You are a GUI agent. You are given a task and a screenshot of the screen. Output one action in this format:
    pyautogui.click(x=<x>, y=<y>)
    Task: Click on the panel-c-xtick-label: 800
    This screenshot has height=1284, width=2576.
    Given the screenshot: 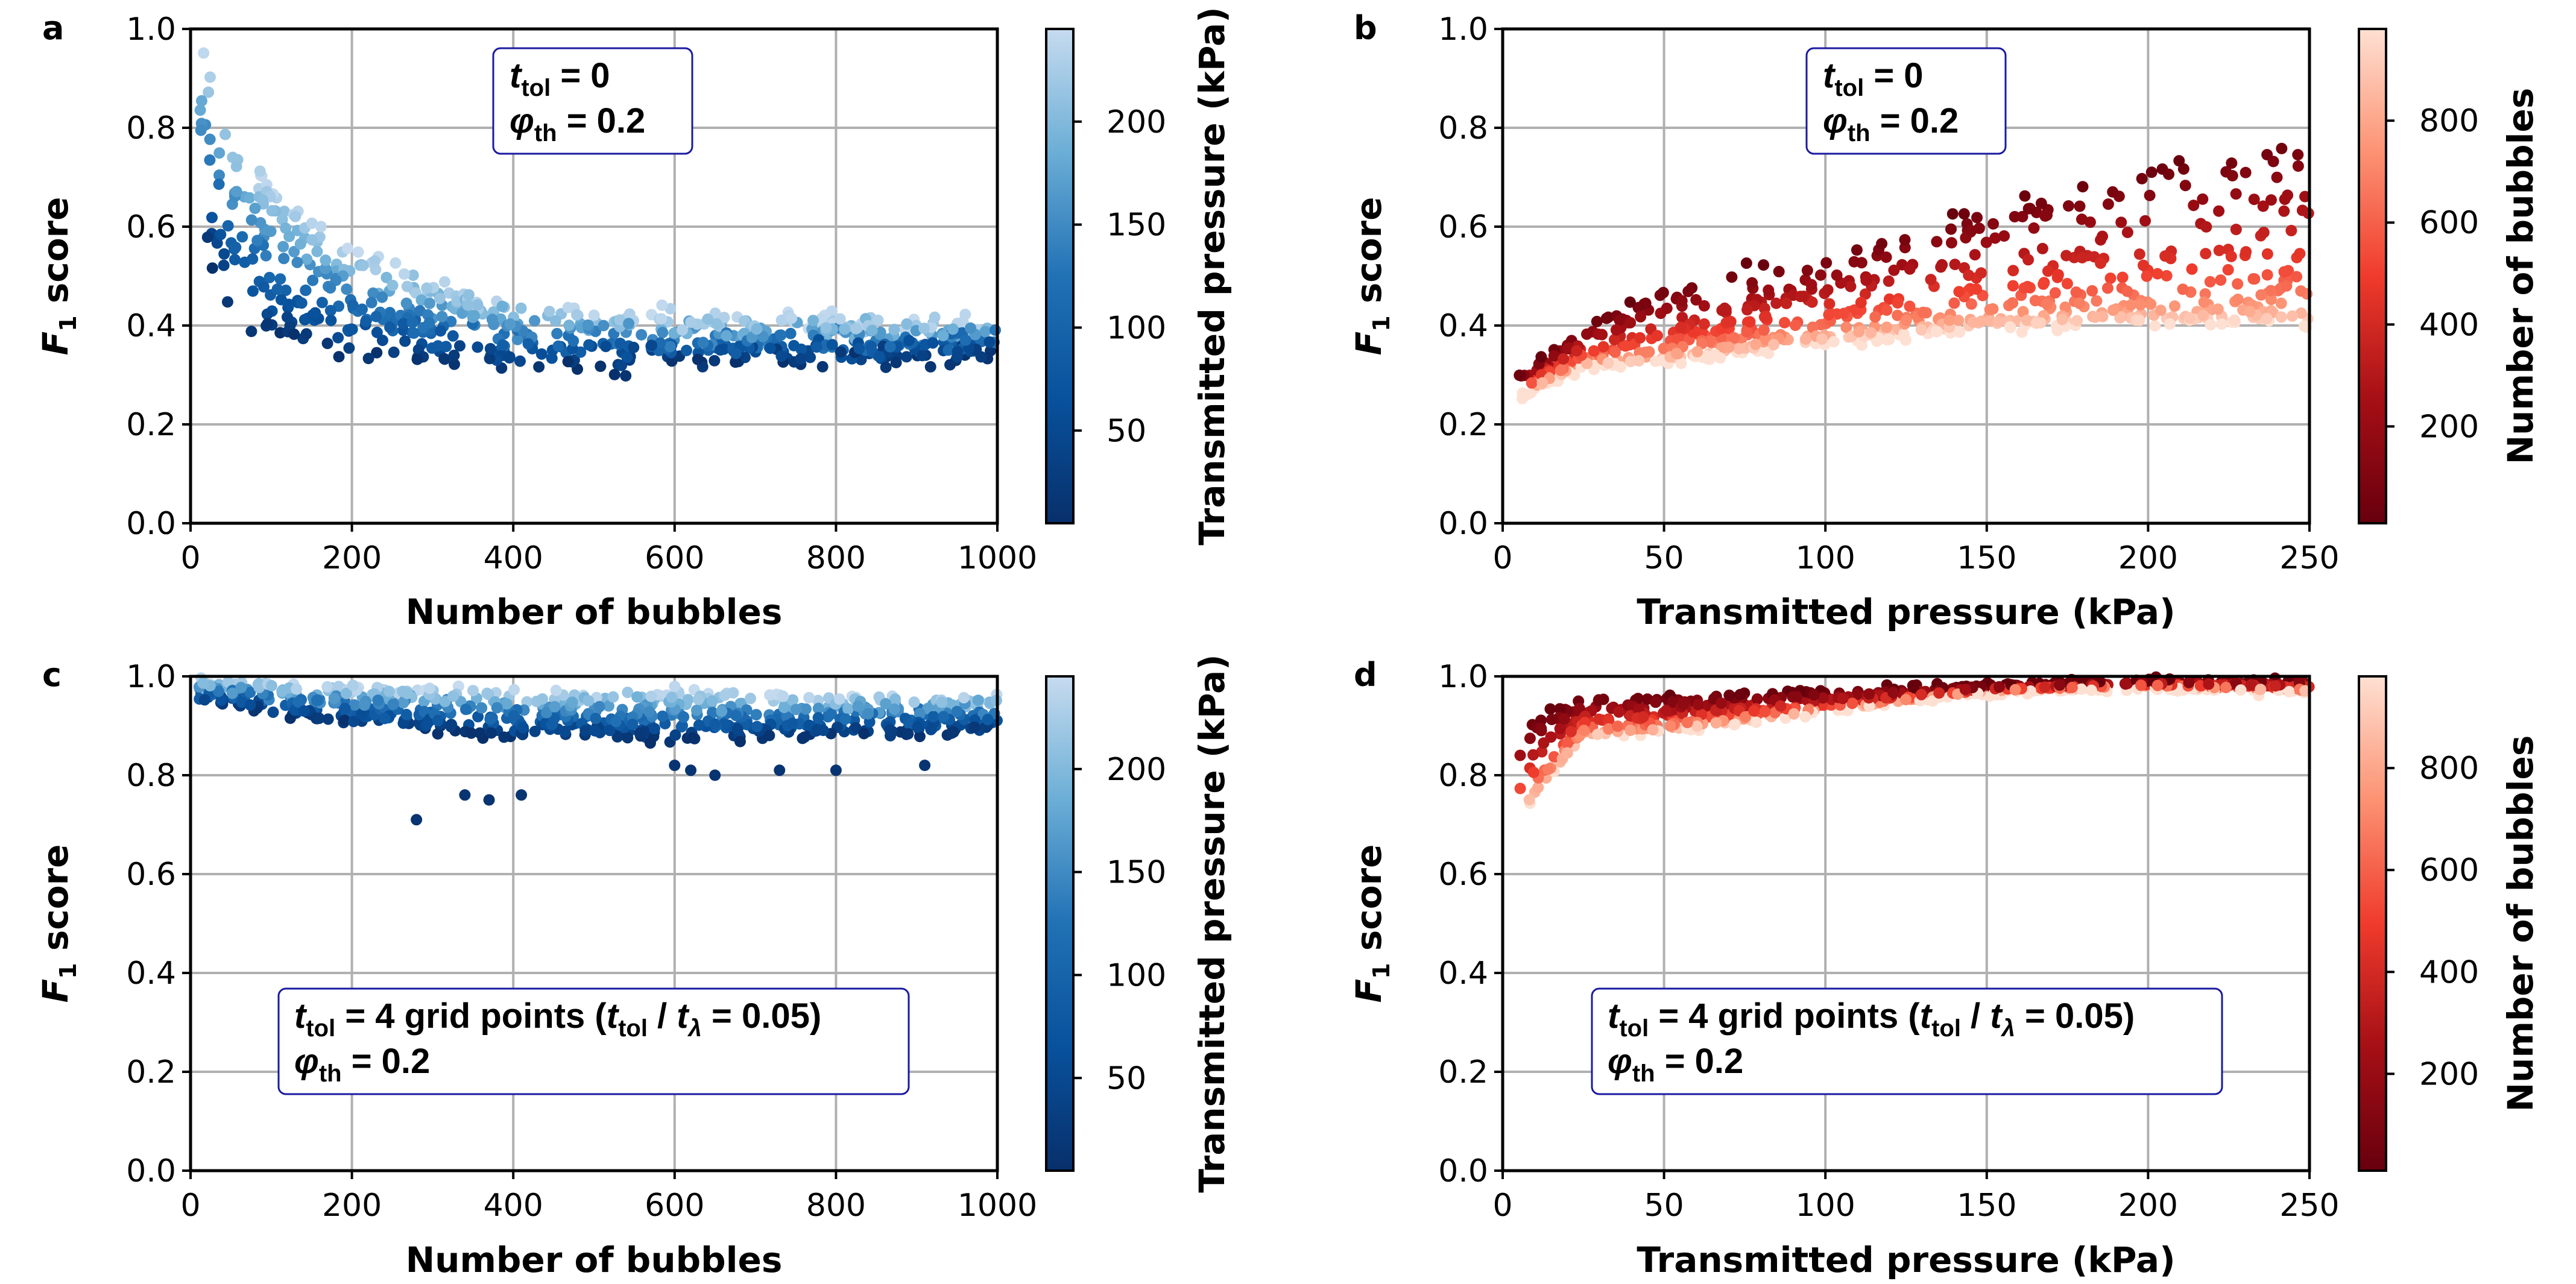 What is the action you would take?
    pyautogui.click(x=836, y=1206)
    